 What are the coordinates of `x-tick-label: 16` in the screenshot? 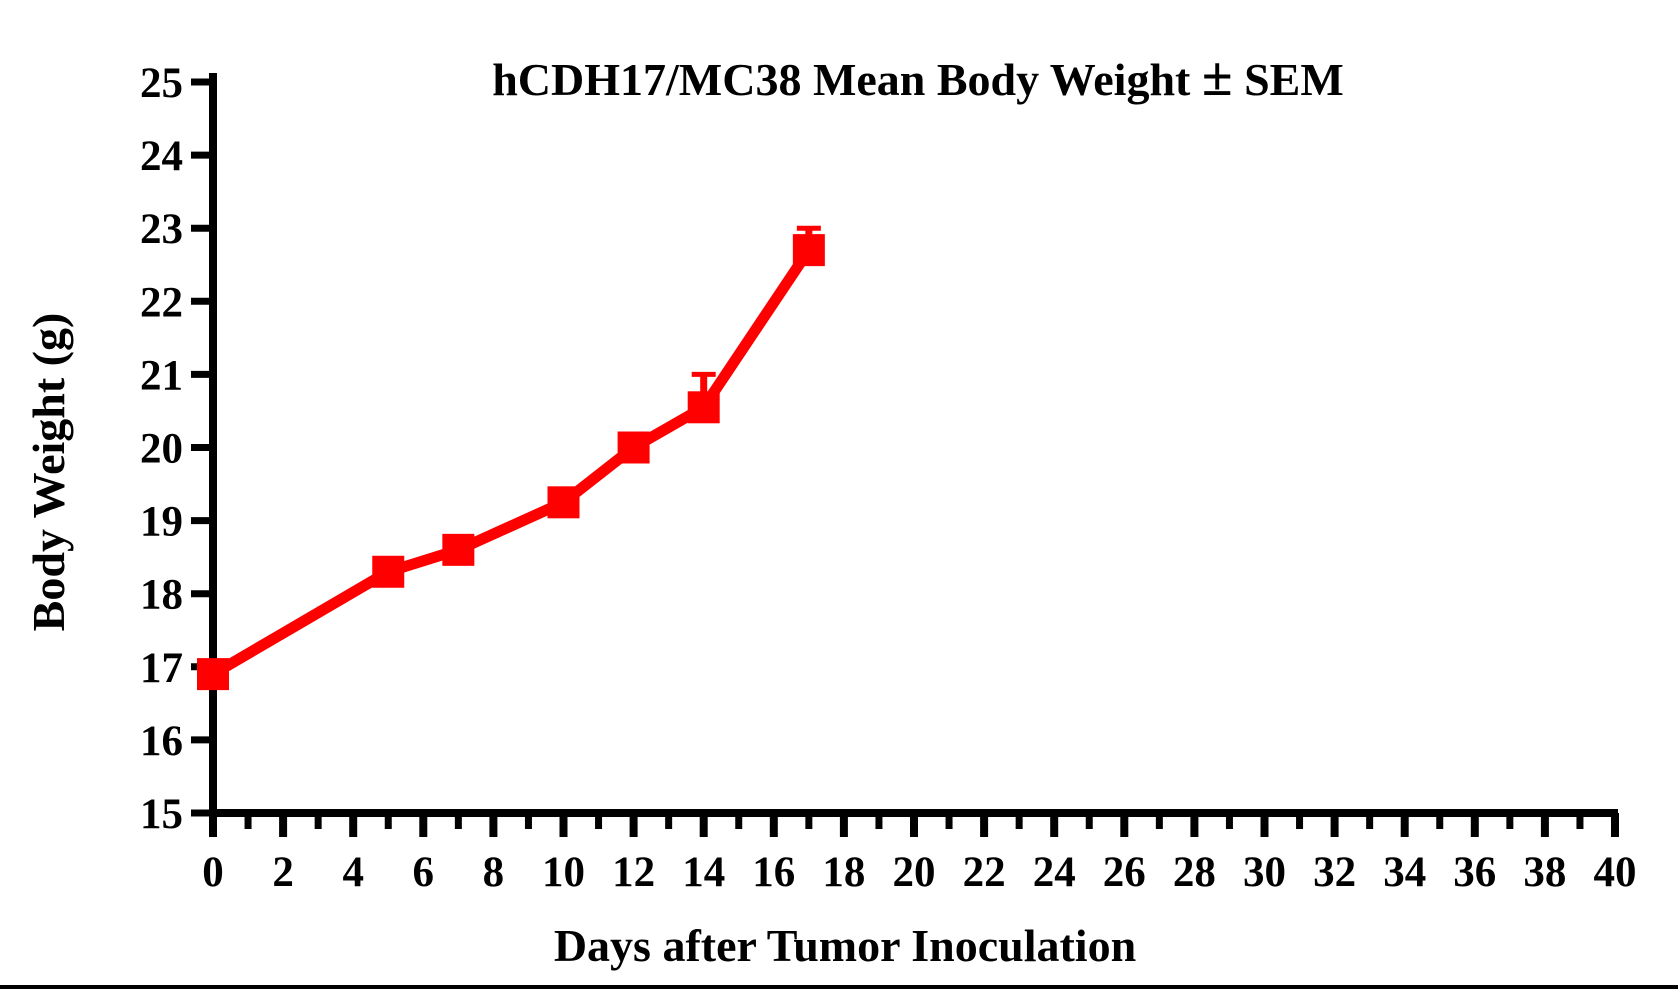 It's located at (773, 872).